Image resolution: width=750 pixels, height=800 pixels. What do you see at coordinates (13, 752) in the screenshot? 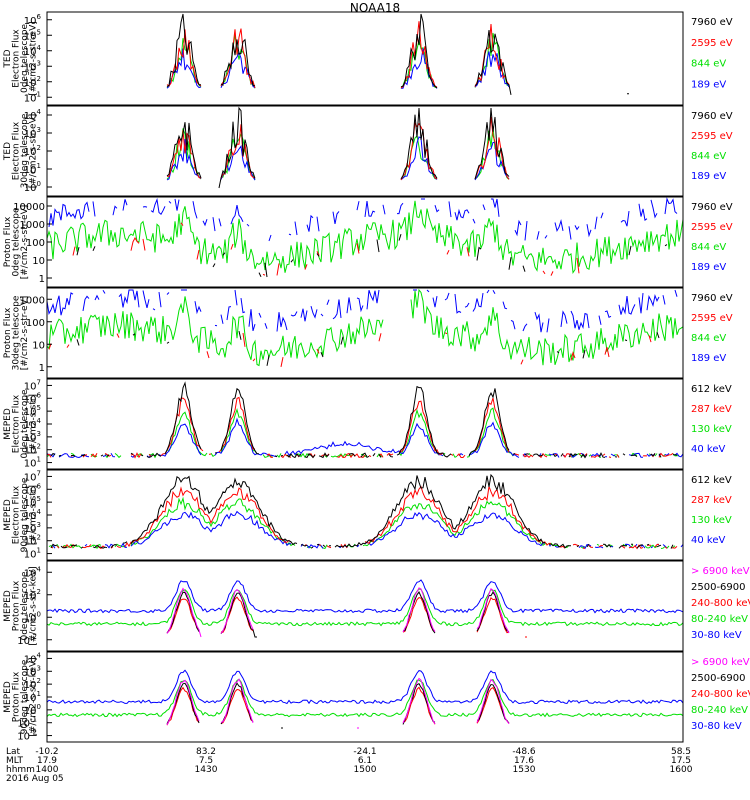
I see `xaxis-row-label: Lat` at bounding box center [13, 752].